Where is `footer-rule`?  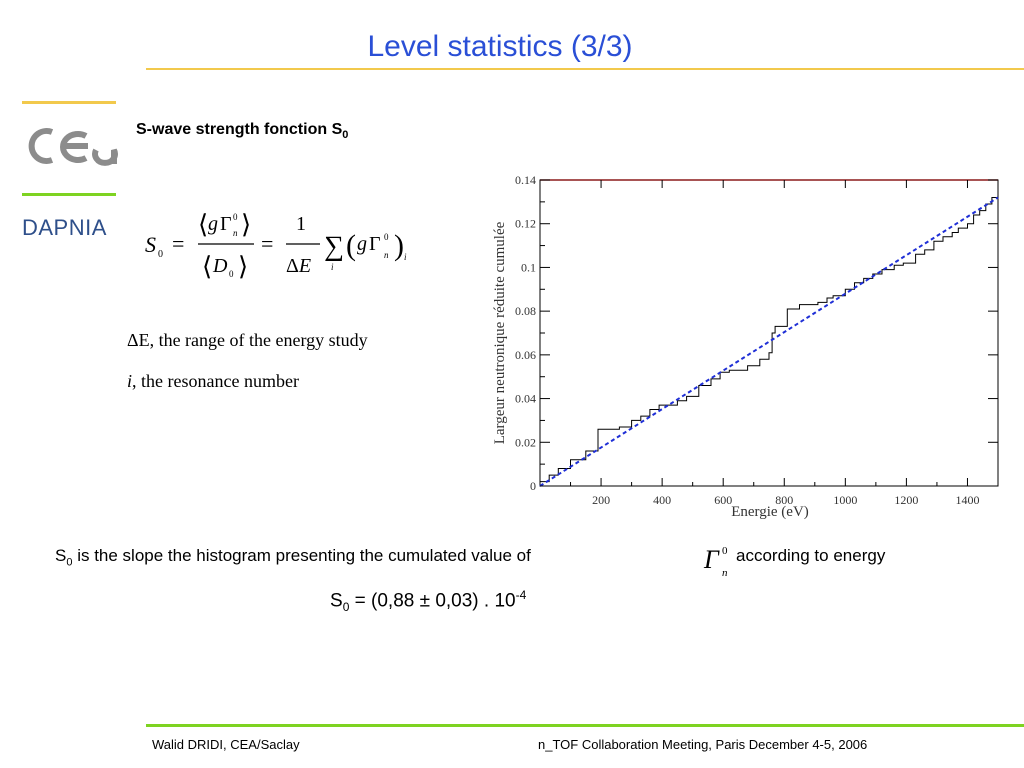
footer-rule is located at coordinates (585, 725).